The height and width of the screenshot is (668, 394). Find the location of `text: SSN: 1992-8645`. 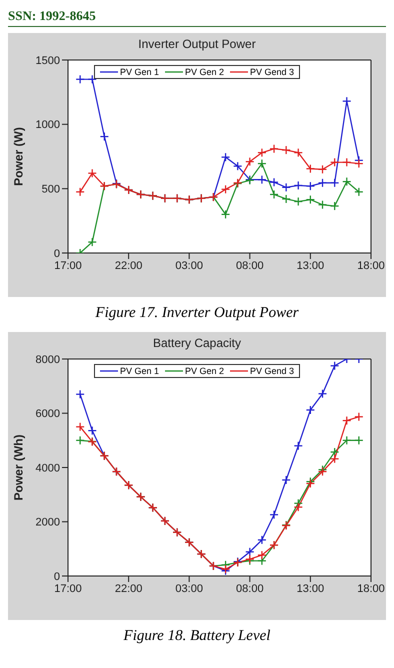

text: SSN: 1992-8645 is located at coordinates (197, 17).